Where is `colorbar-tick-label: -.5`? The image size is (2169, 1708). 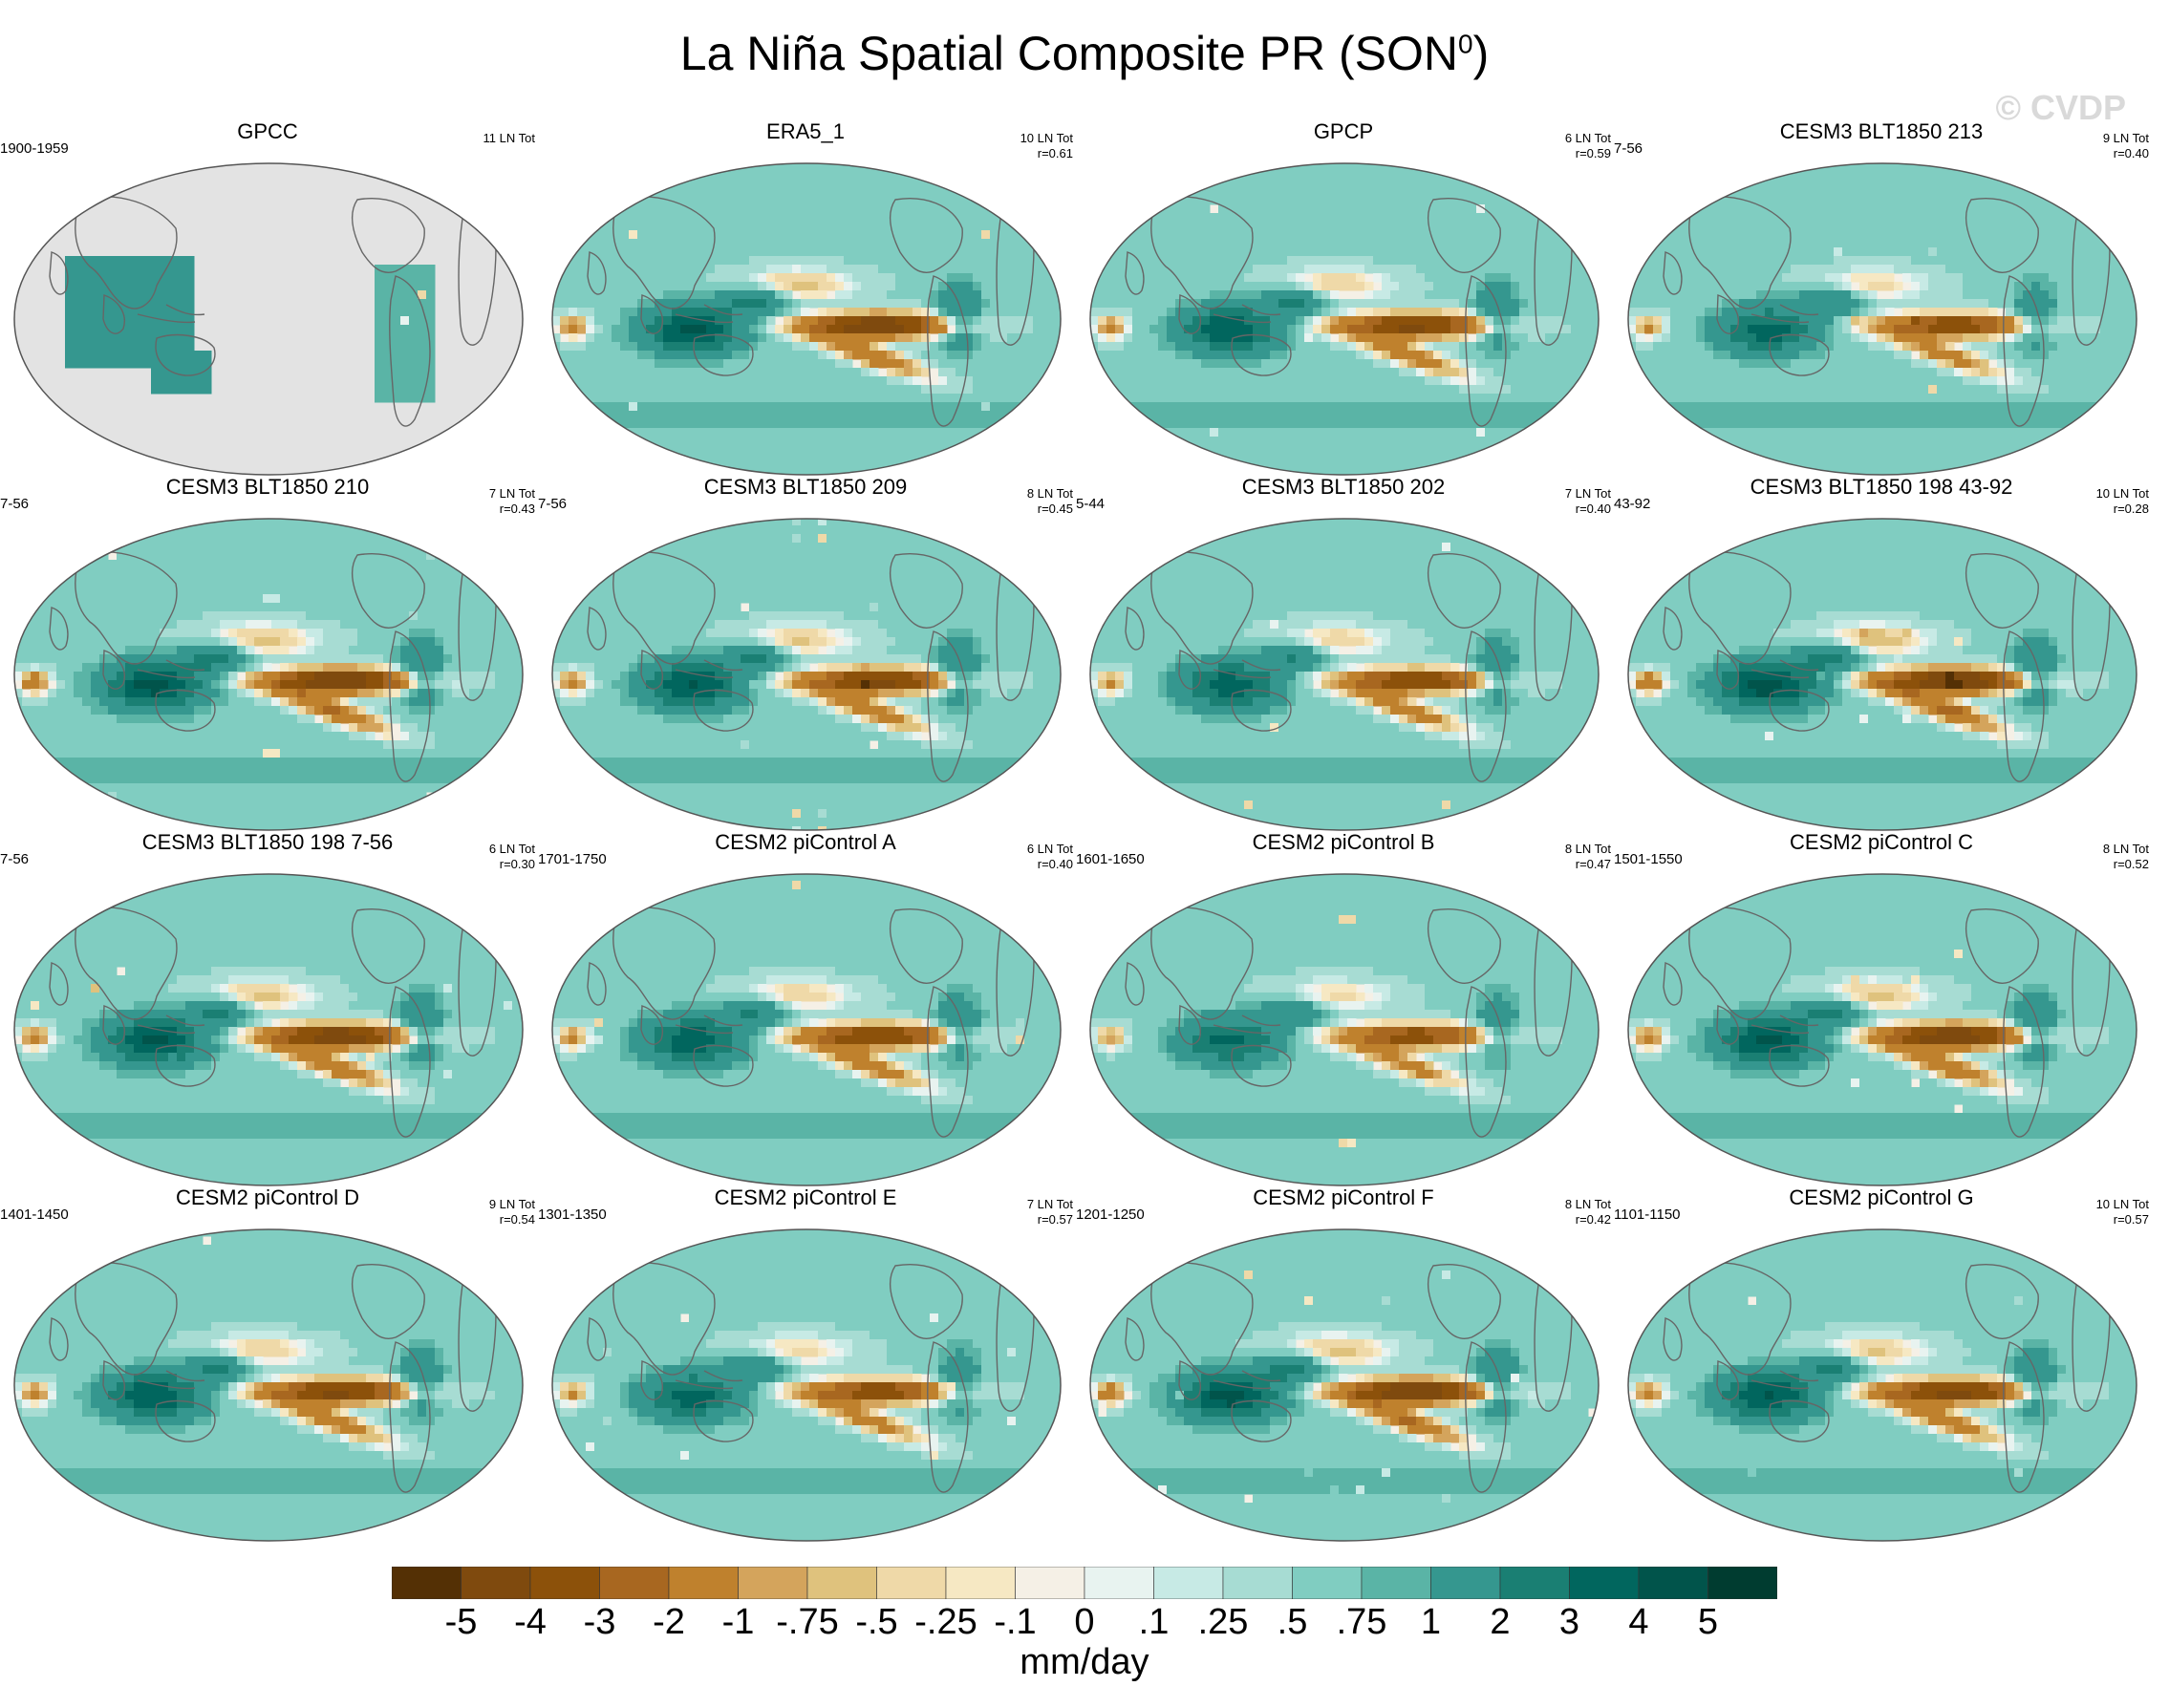
colorbar-tick-label: -.5 is located at coordinates (876, 1622).